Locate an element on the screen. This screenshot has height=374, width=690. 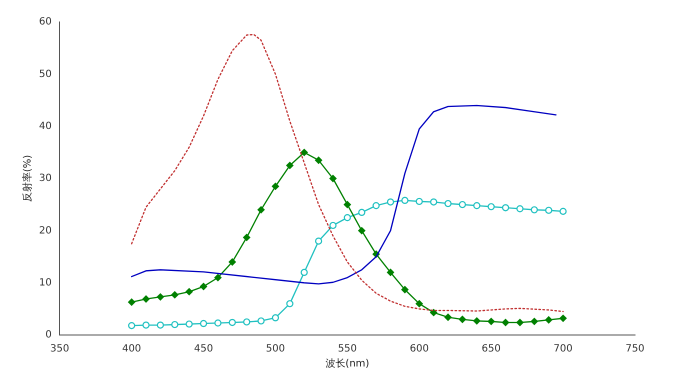
x-tick-label: 650 is located at coordinates (491, 349).